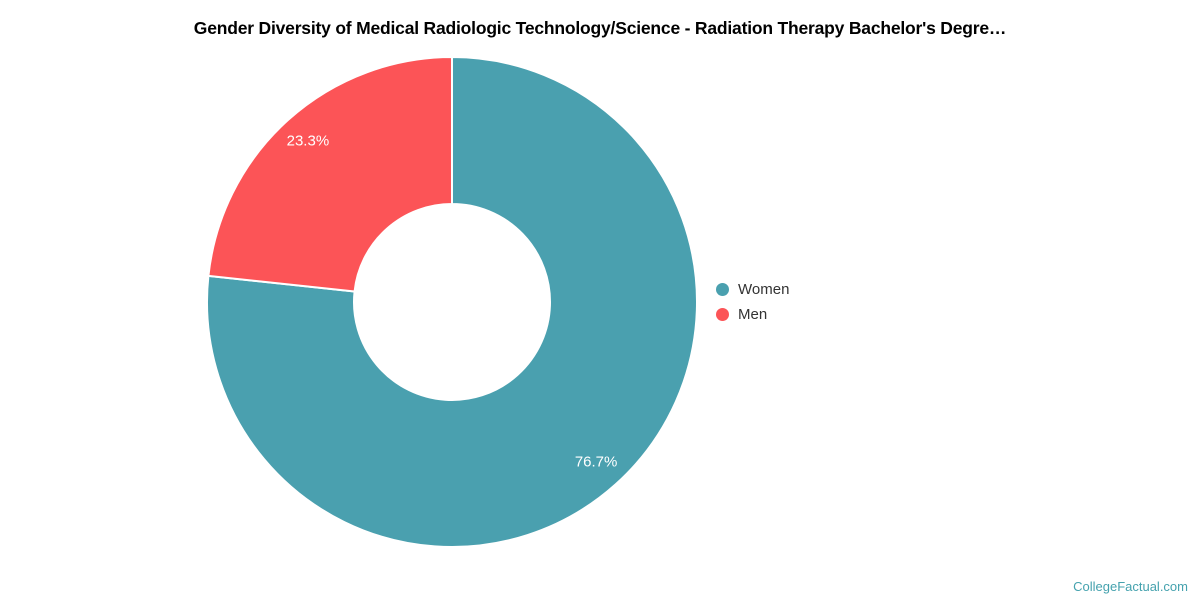  I want to click on pie-slice-men, so click(330, 174).